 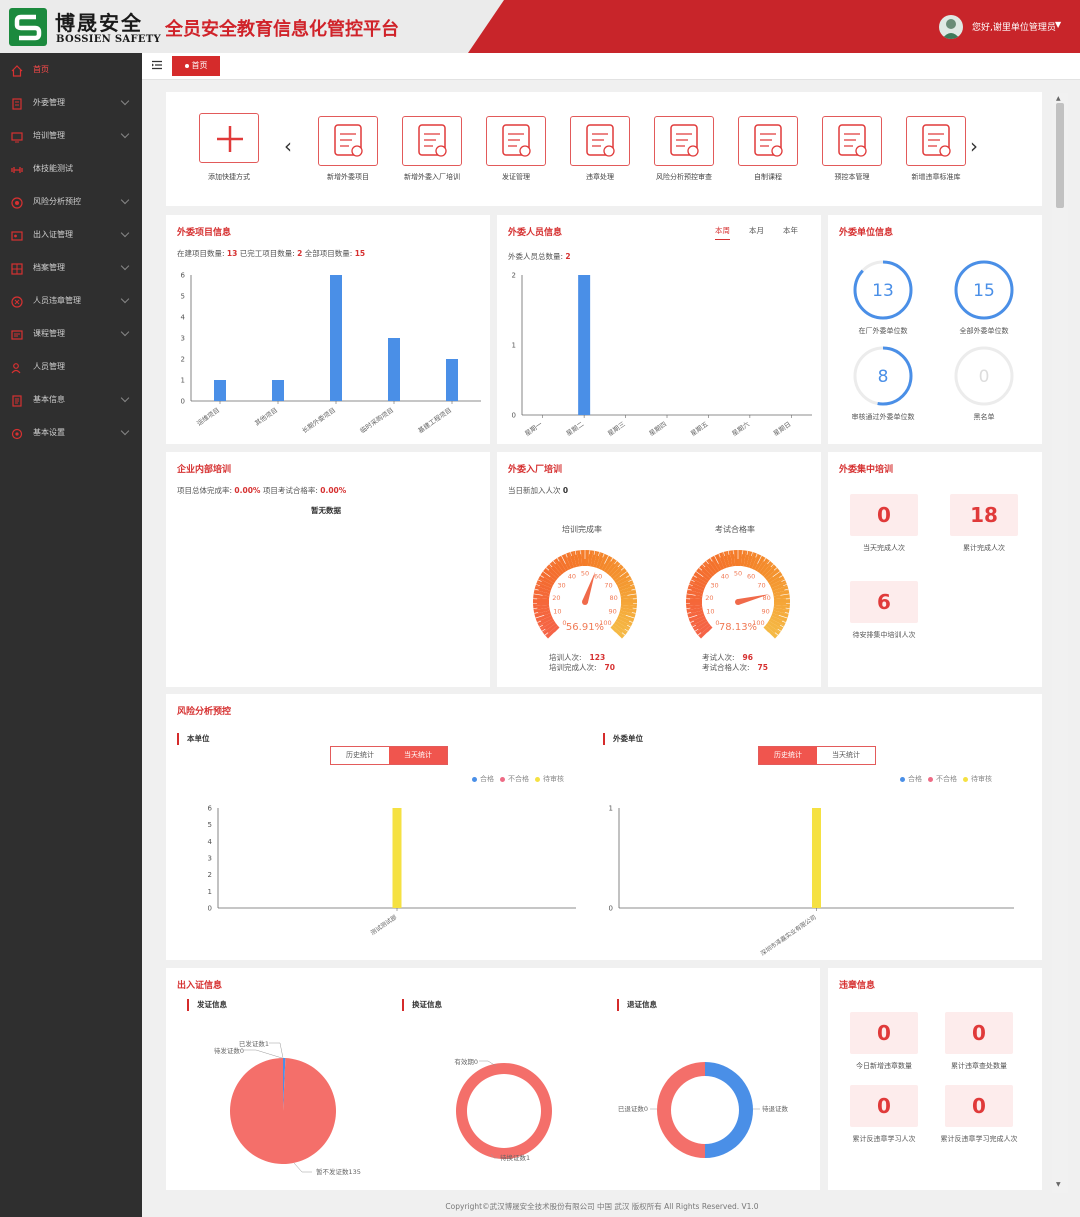 I want to click on sidebar-item-6: 档案管理, so click(x=71, y=269).